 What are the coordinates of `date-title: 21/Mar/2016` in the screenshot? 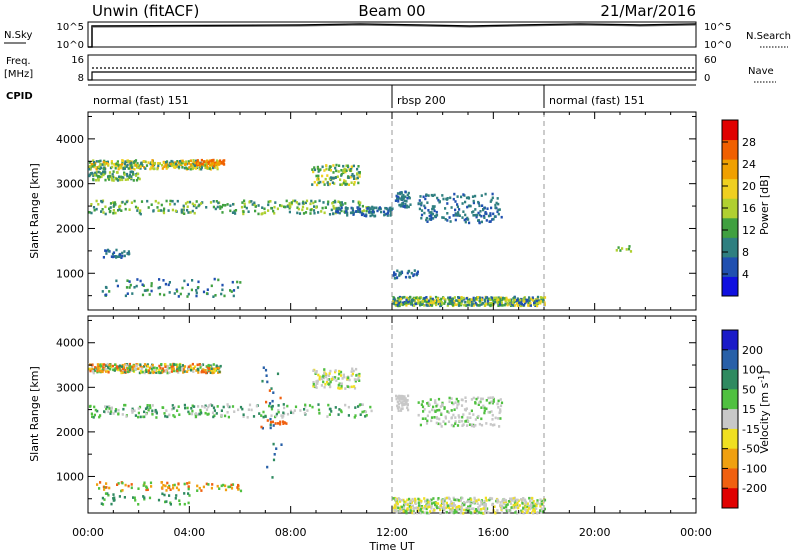 It's located at (648, 11).